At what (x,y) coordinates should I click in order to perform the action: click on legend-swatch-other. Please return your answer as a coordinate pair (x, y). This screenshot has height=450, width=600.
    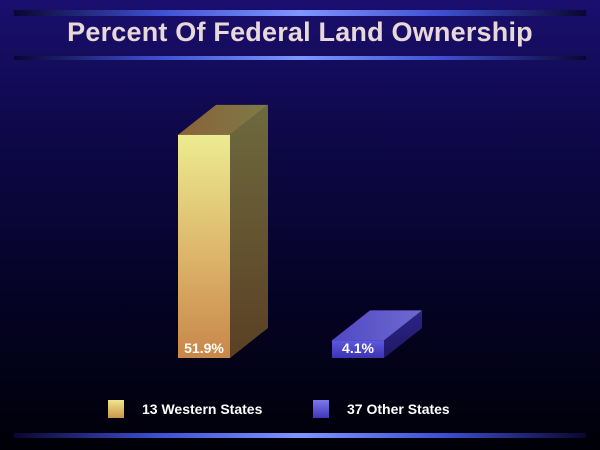
    Looking at the image, I should click on (321, 409).